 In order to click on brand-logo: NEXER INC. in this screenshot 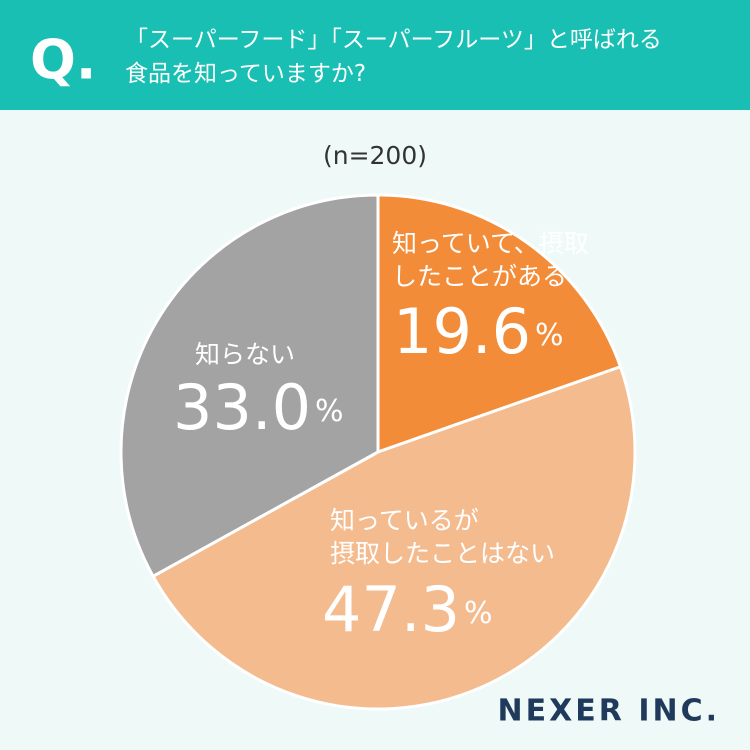, I will do `click(609, 711)`.